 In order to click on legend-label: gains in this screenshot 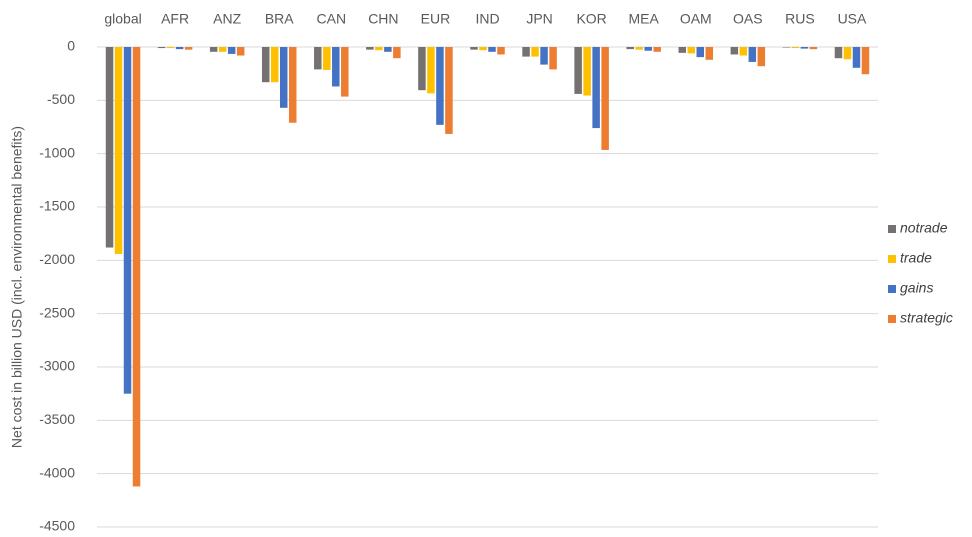, I will do `click(916, 288)`.